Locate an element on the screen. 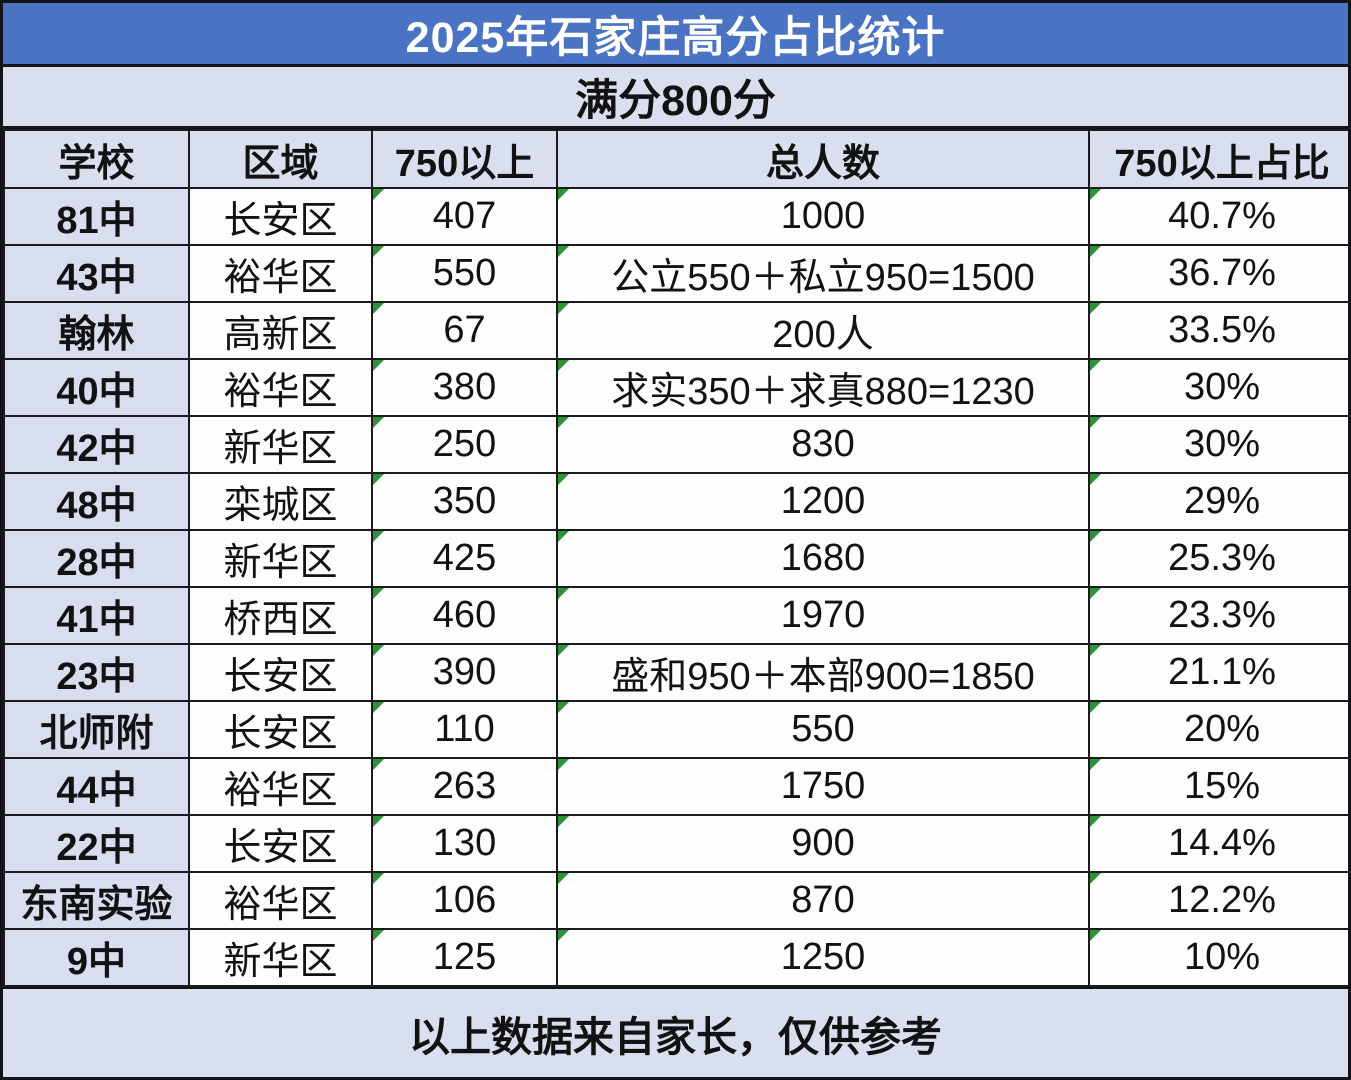 The image size is (1351, 1080). school-cell: 东南实验 is located at coordinates (96, 900).